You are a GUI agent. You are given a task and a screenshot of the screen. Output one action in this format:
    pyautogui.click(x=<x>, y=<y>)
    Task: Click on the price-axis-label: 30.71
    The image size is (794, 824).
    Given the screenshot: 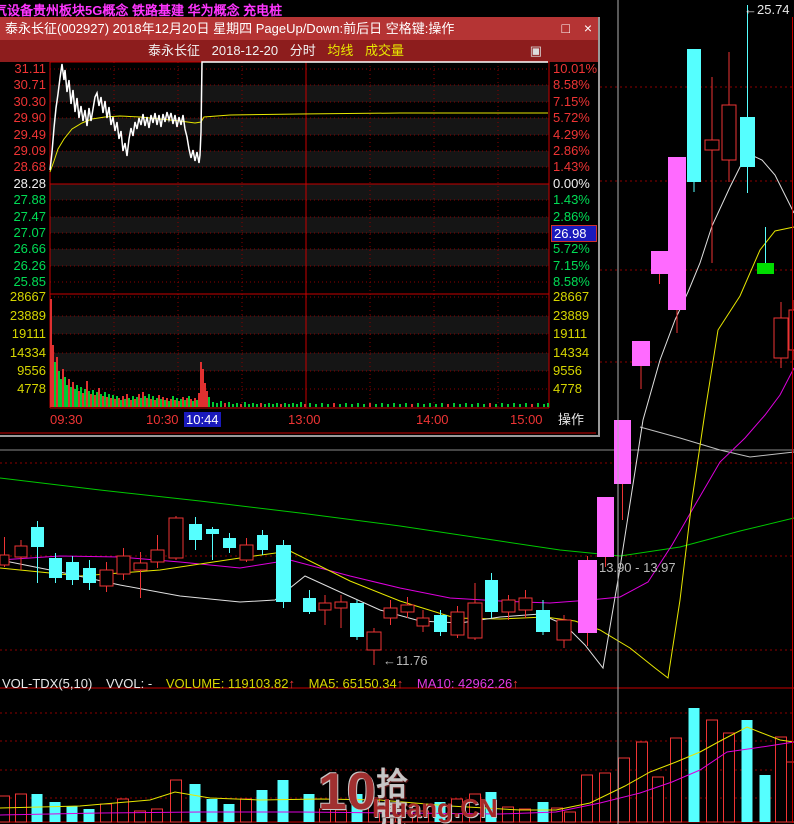 What is the action you would take?
    pyautogui.click(x=29, y=84)
    